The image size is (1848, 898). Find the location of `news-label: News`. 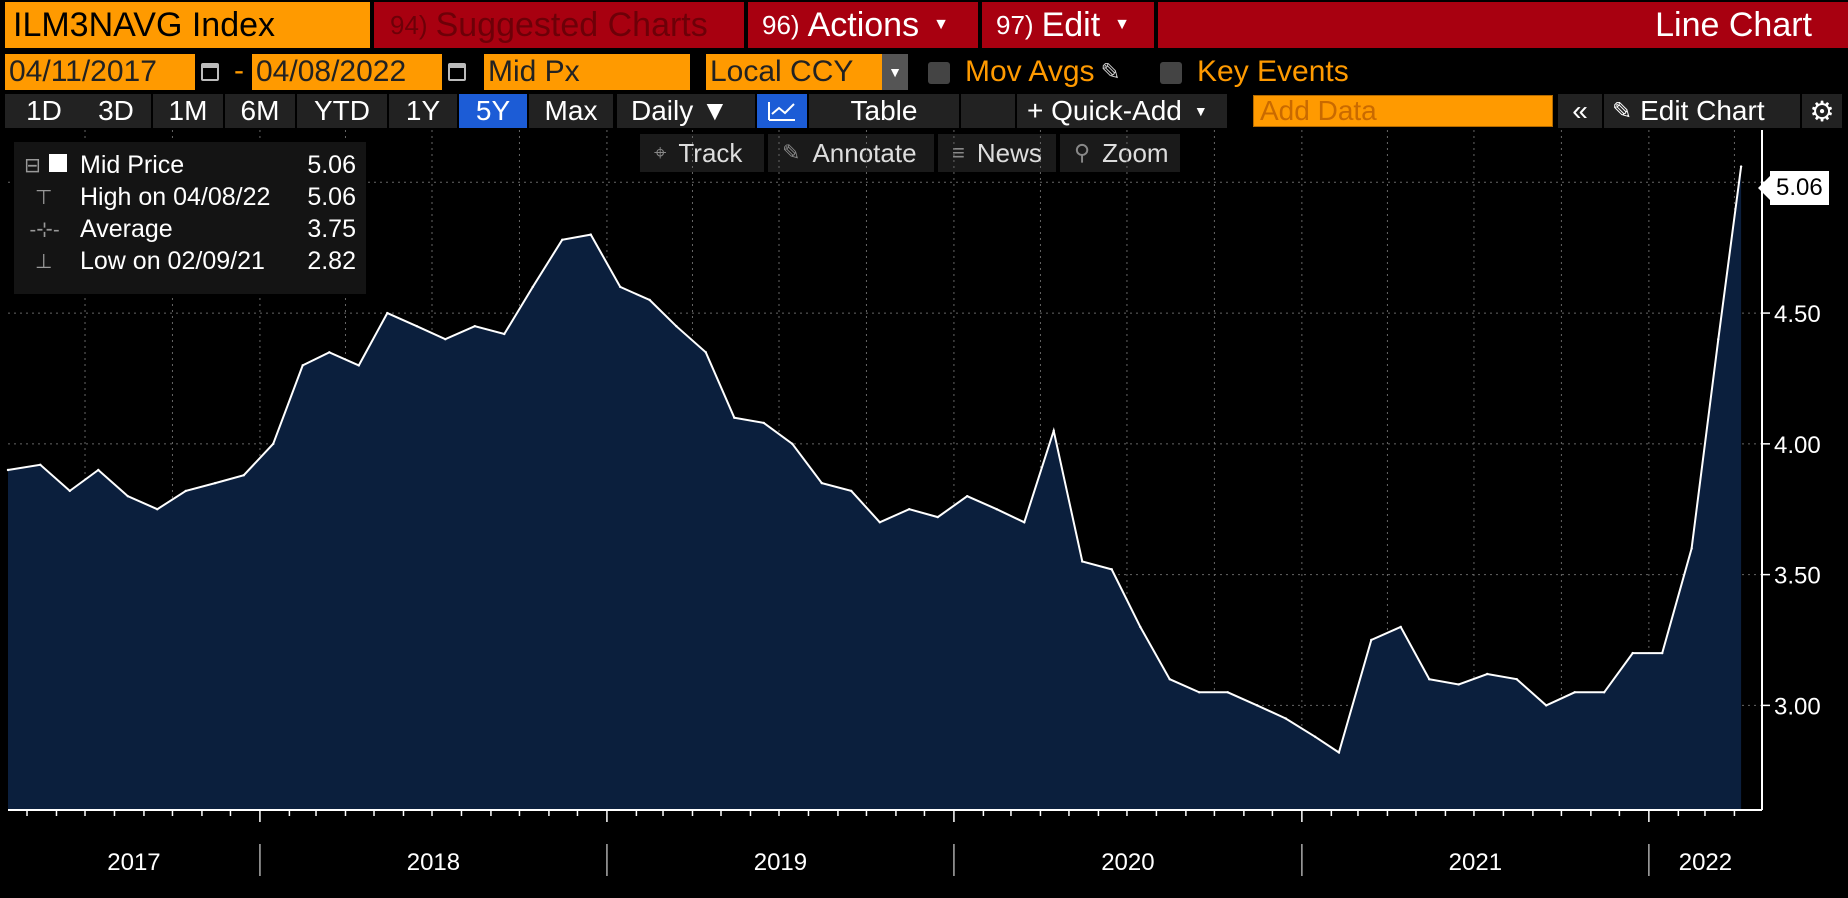

news-label: News is located at coordinates (1009, 152).